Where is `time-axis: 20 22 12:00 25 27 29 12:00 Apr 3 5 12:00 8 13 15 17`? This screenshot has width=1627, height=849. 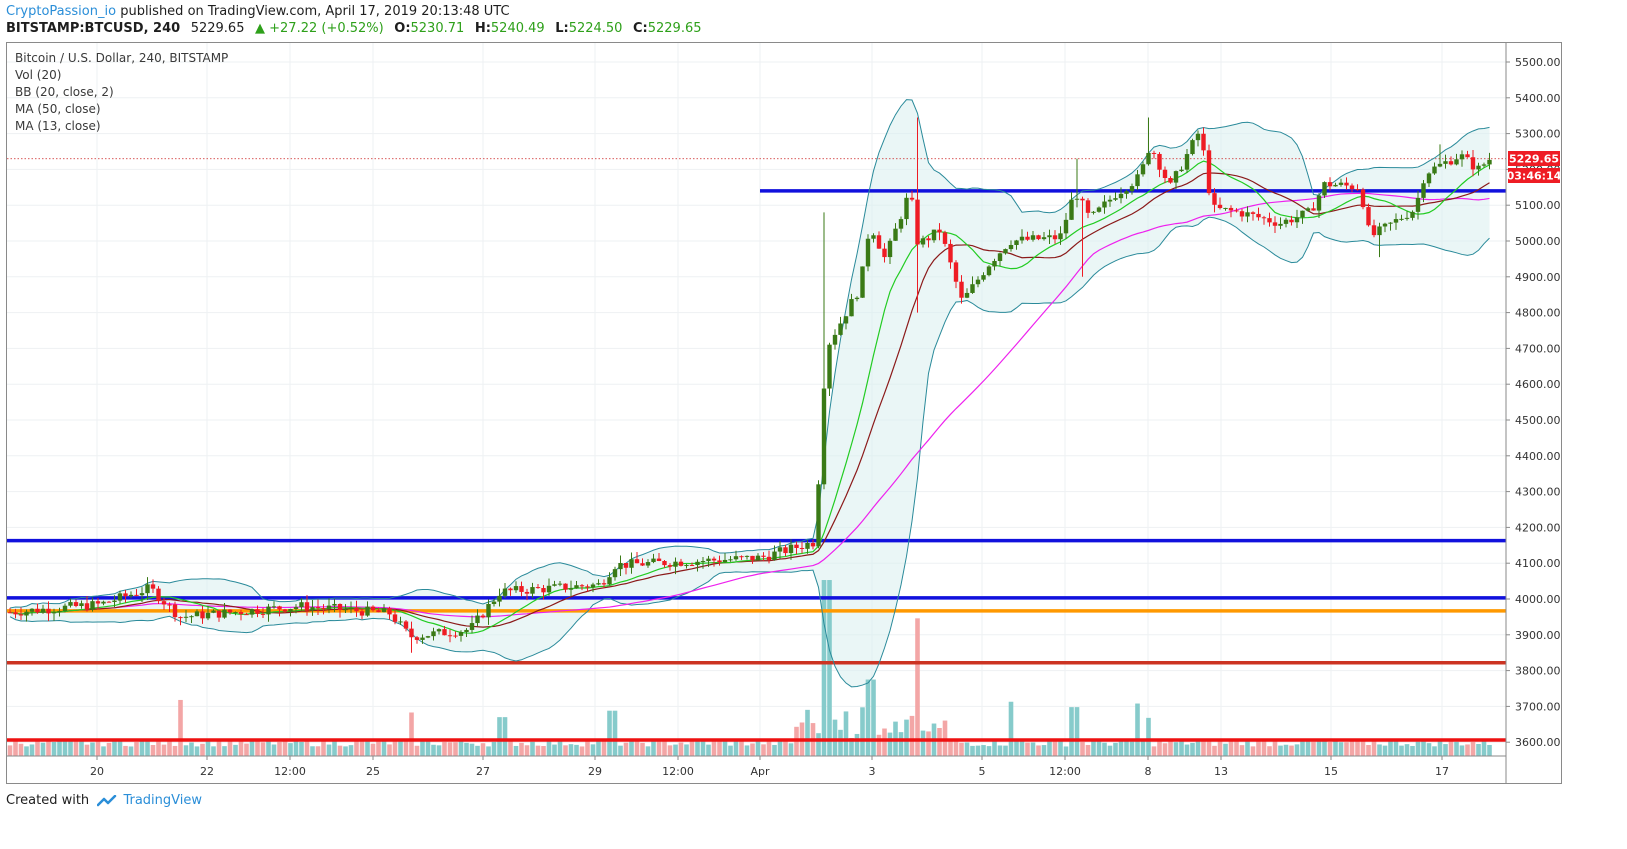 time-axis: 20 22 12:00 25 27 29 12:00 Apr 3 5 12:00 8 13 15 17 is located at coordinates (756, 766).